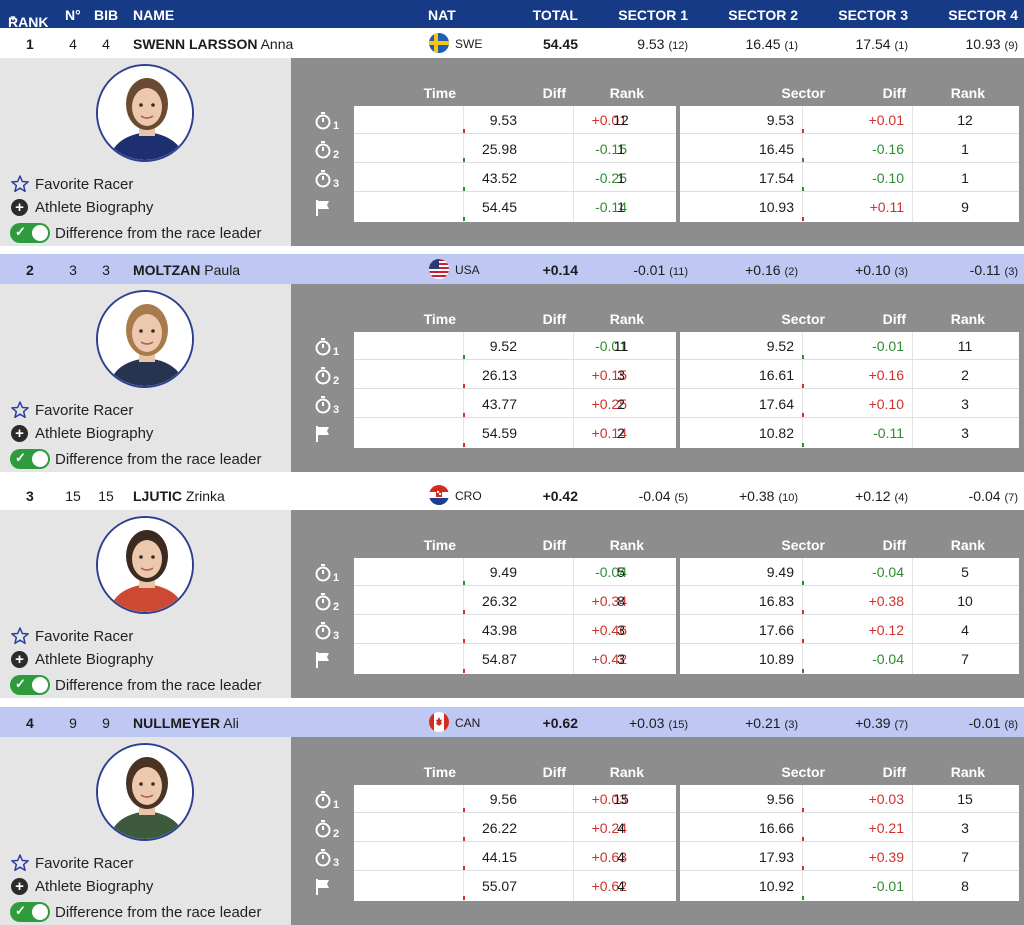  What do you see at coordinates (849, 857) in the screenshot?
I see `sector-row: 17.93 +0.39 7` at bounding box center [849, 857].